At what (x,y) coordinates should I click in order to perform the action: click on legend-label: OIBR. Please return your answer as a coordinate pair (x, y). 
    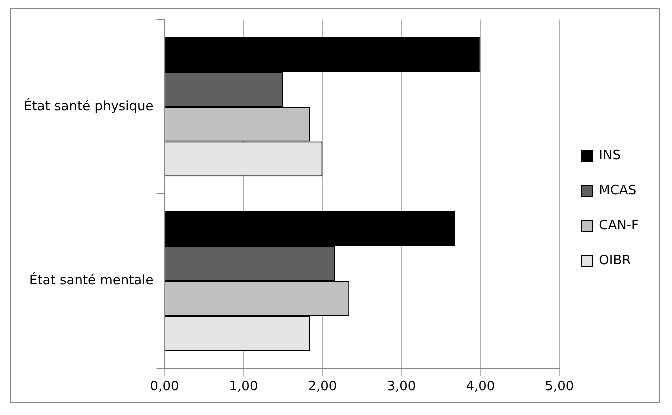
    Looking at the image, I should click on (615, 260).